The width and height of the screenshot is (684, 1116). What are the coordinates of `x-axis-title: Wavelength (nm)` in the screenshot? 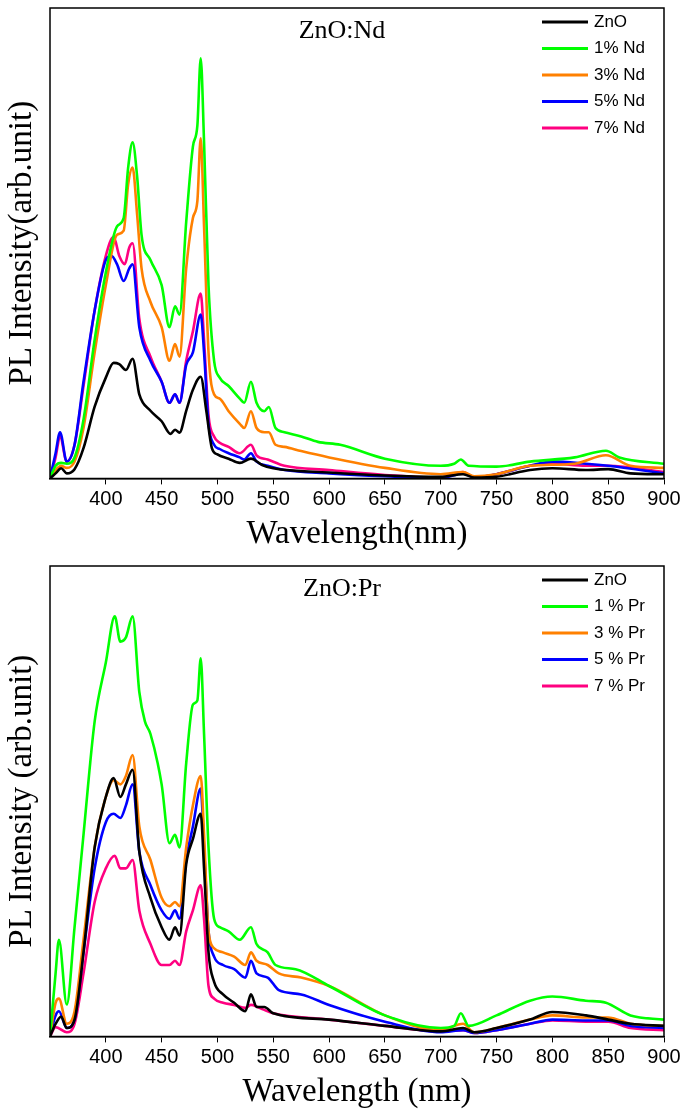 It's located at (357, 1090).